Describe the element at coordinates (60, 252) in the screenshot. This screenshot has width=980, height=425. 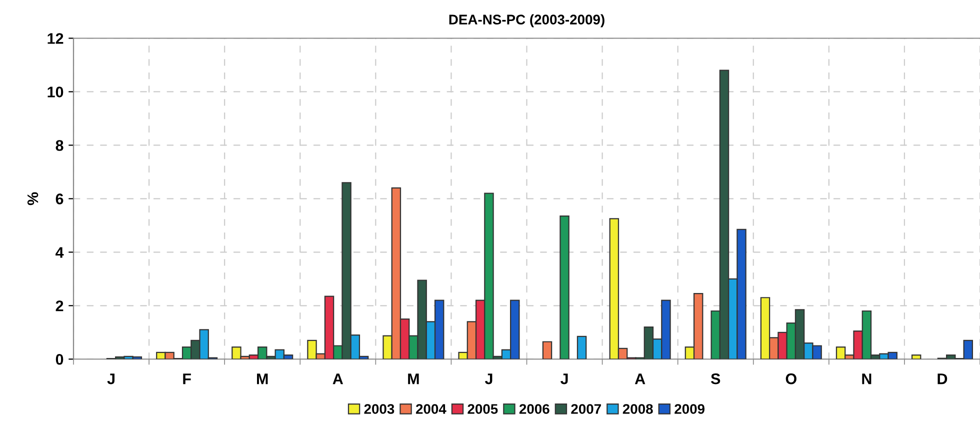
I see `y-tick-label: 4` at that location.